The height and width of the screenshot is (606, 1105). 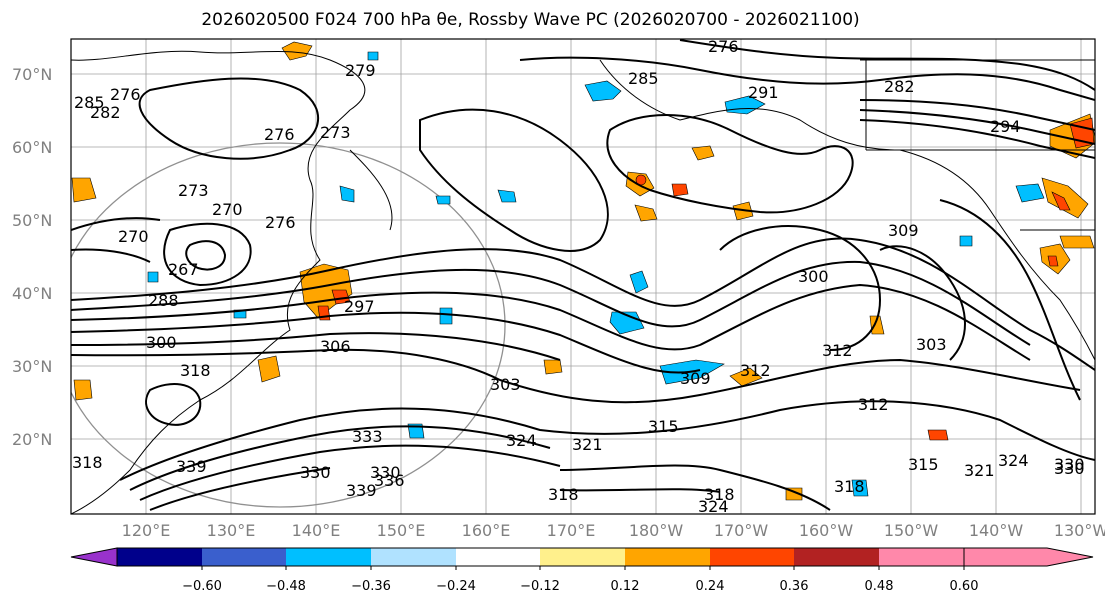 I want to click on contour-label: 294, so click(x=1005, y=126).